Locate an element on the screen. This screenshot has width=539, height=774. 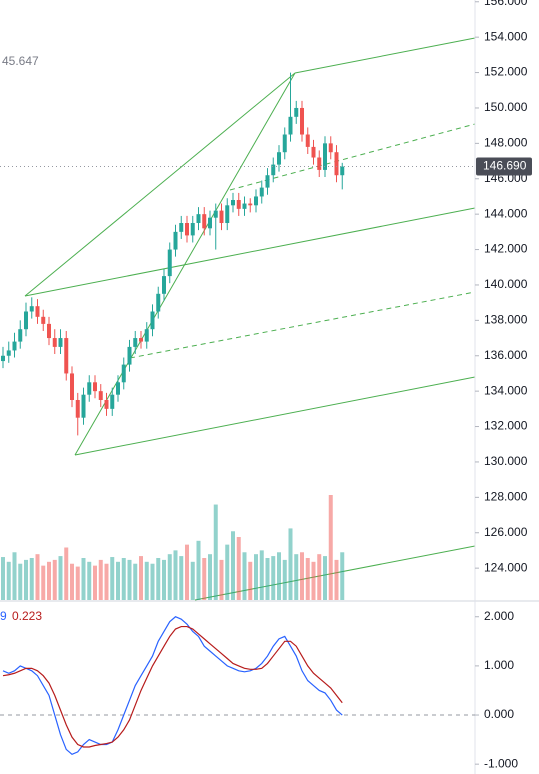
y-tick-label: 132.000 is located at coordinates (506, 426).